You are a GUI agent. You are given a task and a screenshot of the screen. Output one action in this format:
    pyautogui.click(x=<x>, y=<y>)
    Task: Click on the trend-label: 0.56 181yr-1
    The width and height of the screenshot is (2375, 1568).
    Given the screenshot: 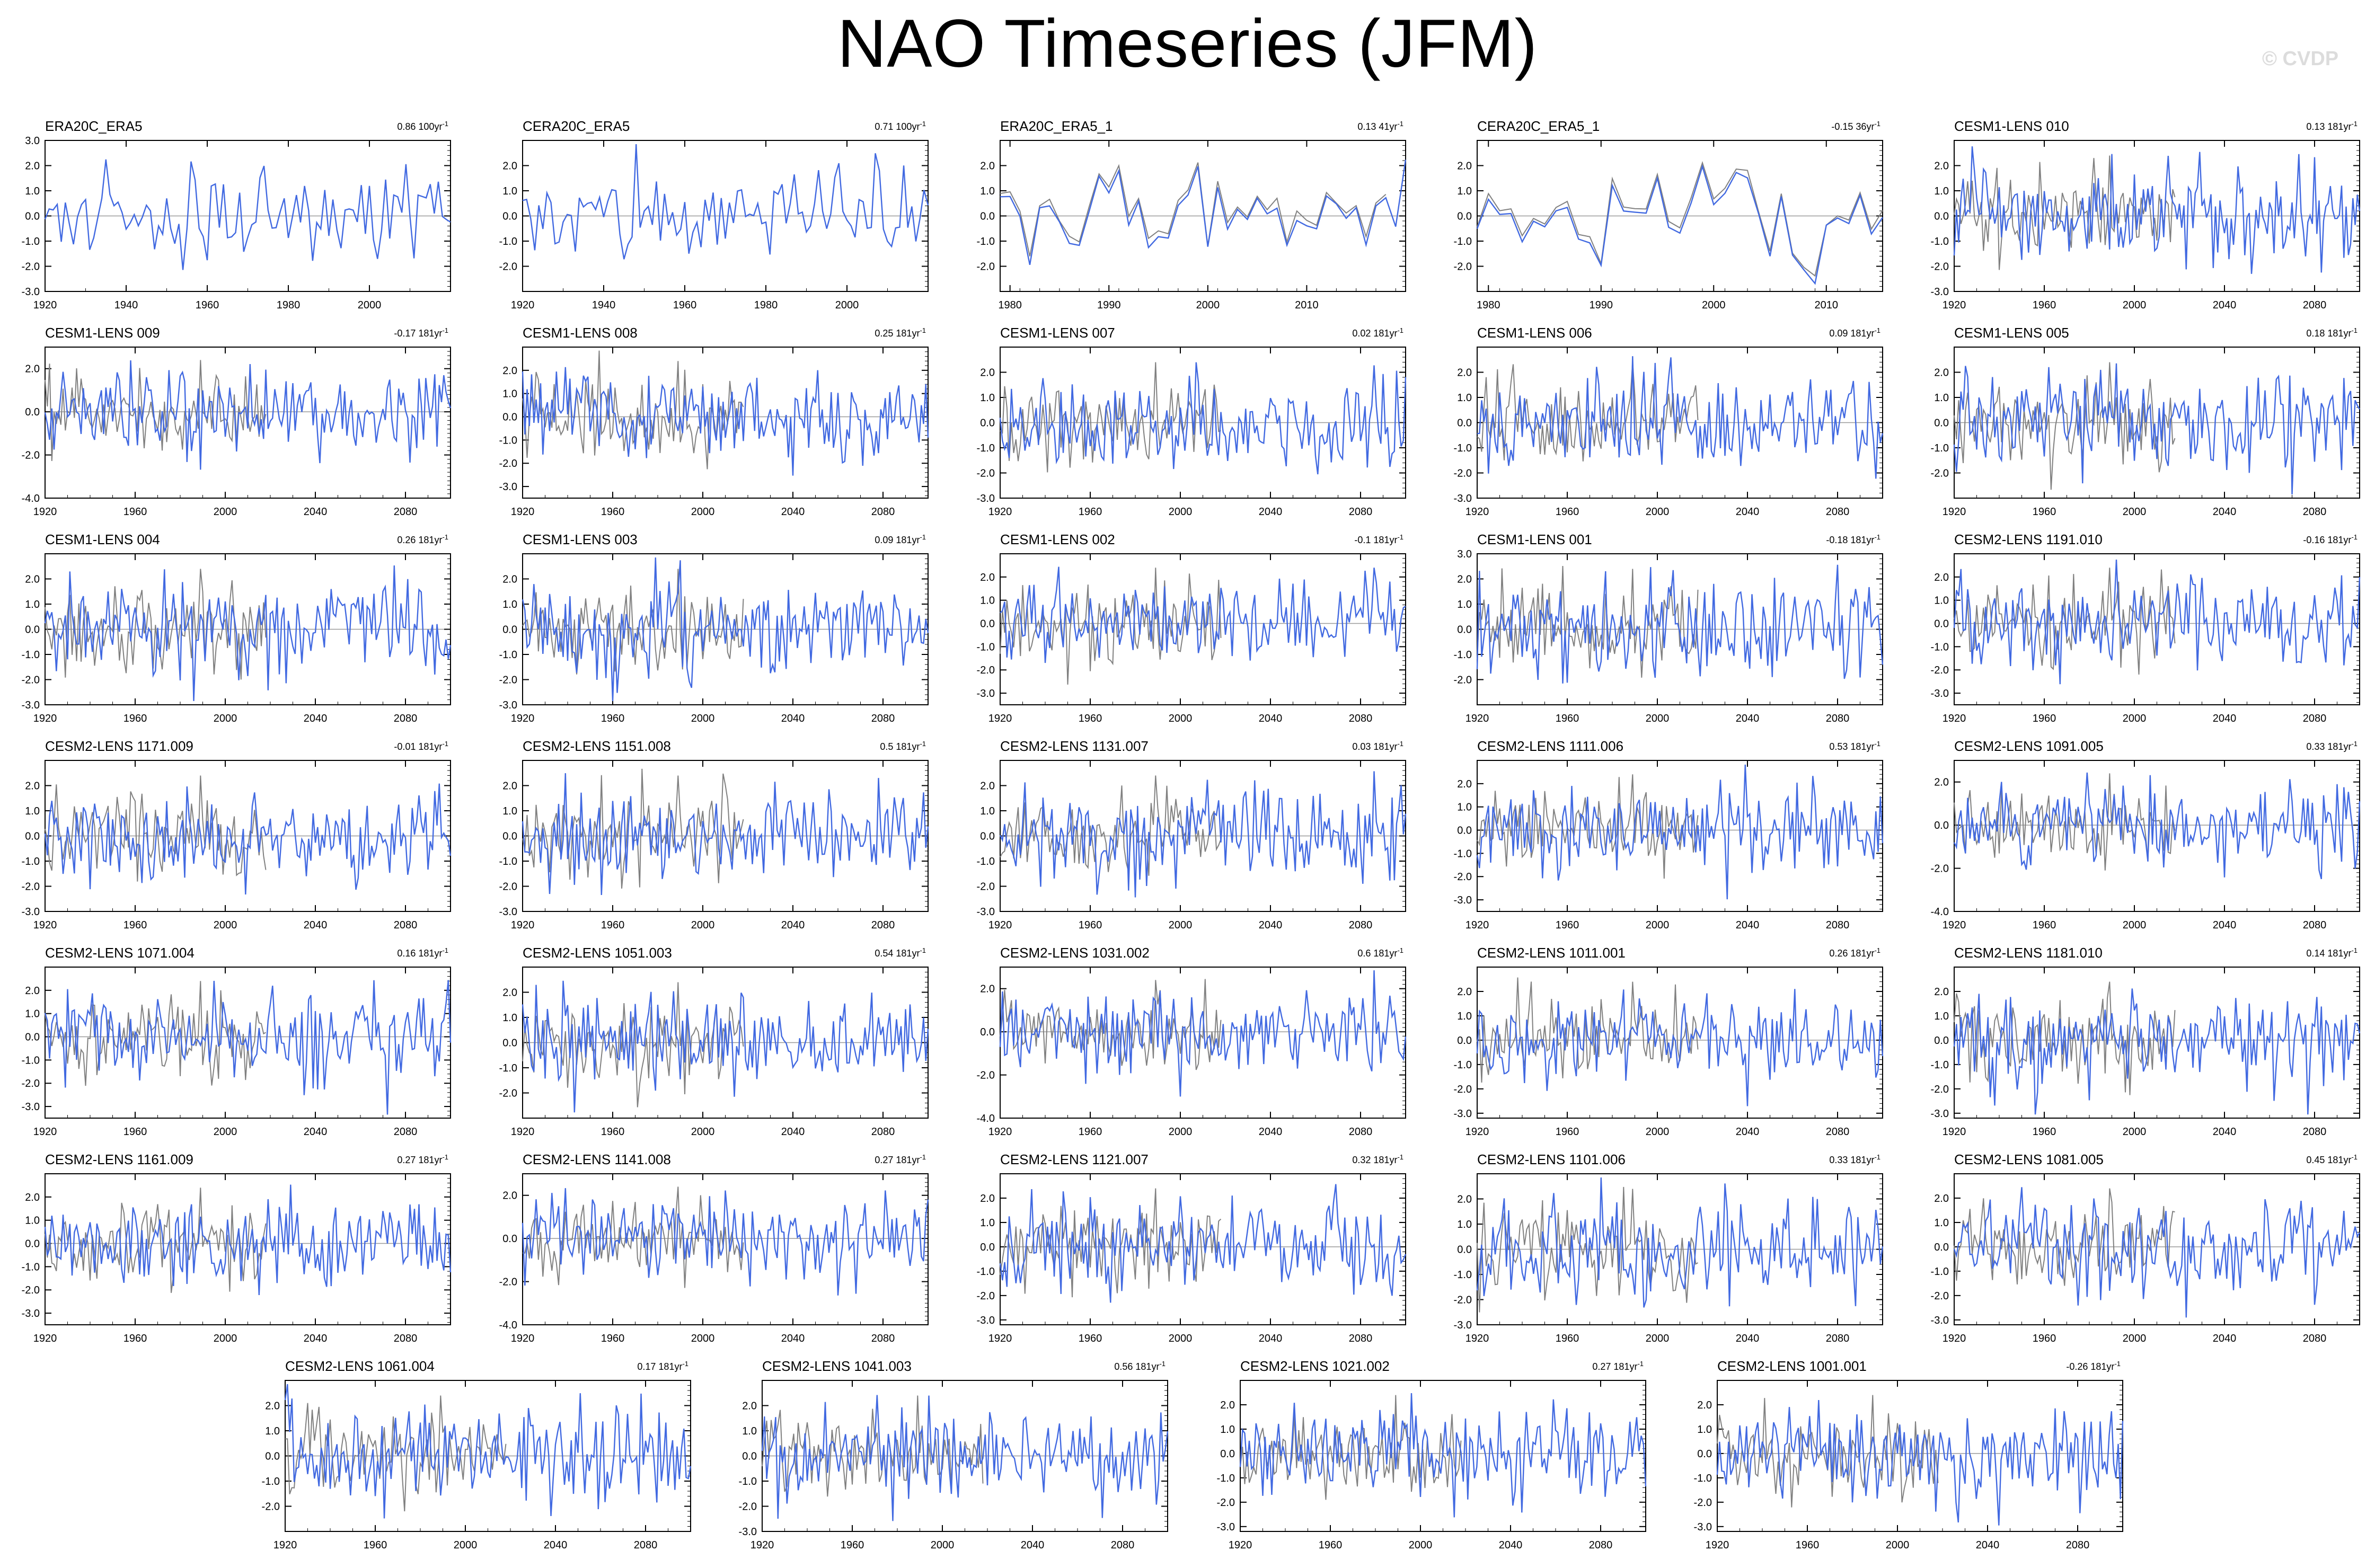 What is the action you would take?
    pyautogui.click(x=1140, y=1366)
    